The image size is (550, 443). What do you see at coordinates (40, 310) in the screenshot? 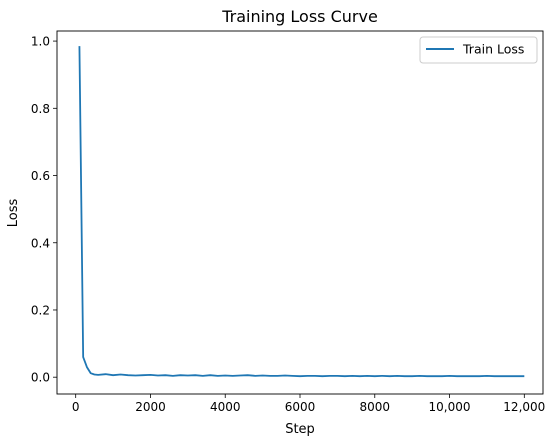
I see `y-tick-label: 0.2` at bounding box center [40, 310].